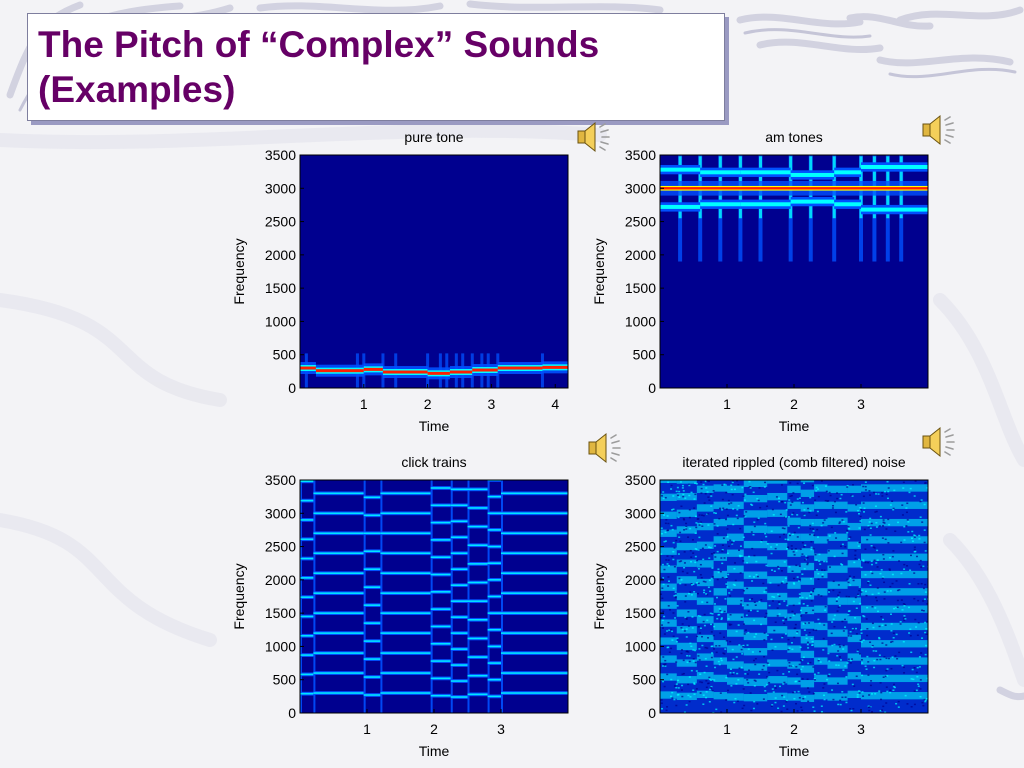 This screenshot has width=1024, height=768. What do you see at coordinates (794, 729) in the screenshot?
I see `x-tick-label: 2` at bounding box center [794, 729].